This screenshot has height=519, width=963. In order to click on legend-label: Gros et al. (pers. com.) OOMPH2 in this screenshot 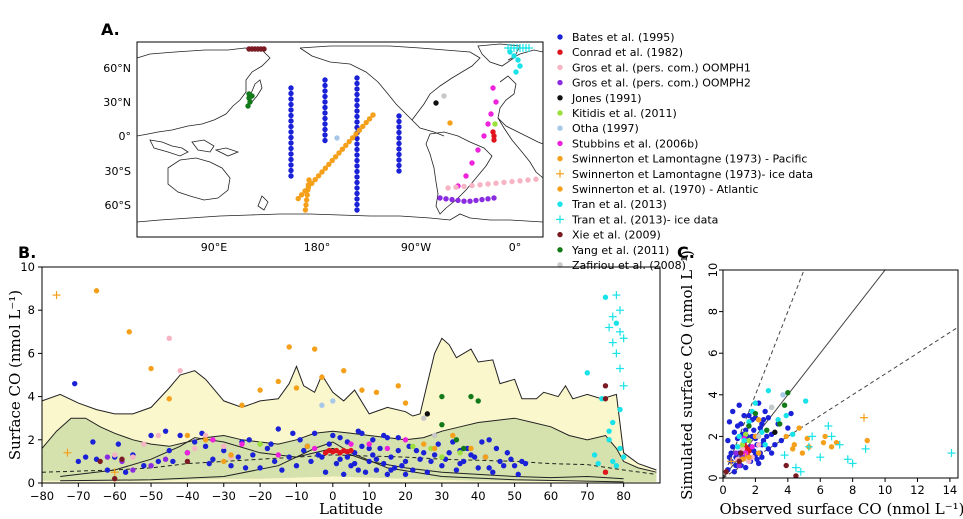, I will do `click(661, 83)`.